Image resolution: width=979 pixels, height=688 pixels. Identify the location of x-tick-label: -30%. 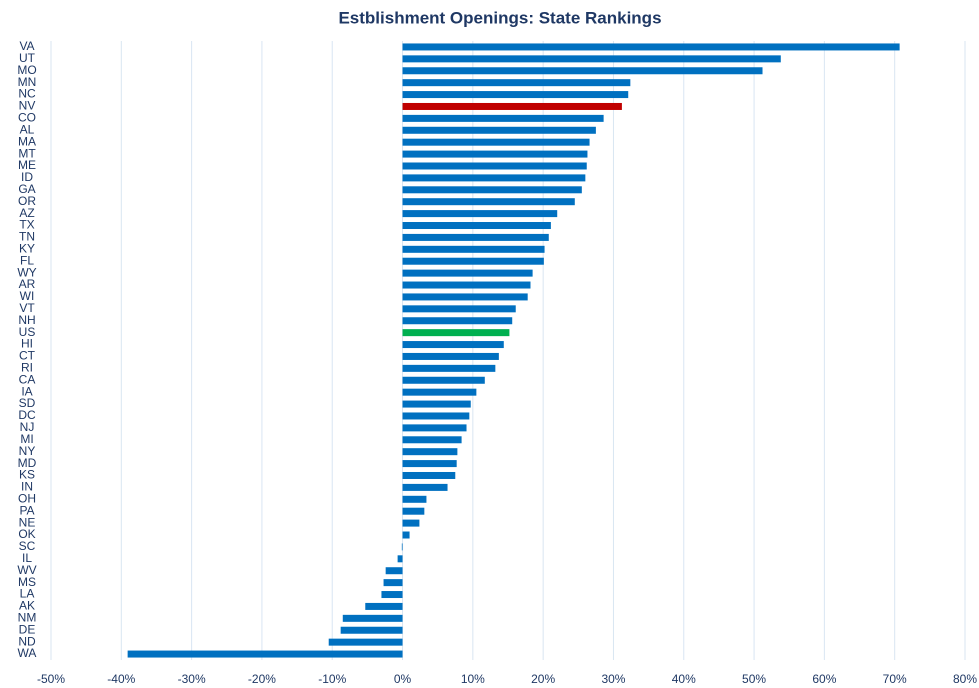
(192, 679).